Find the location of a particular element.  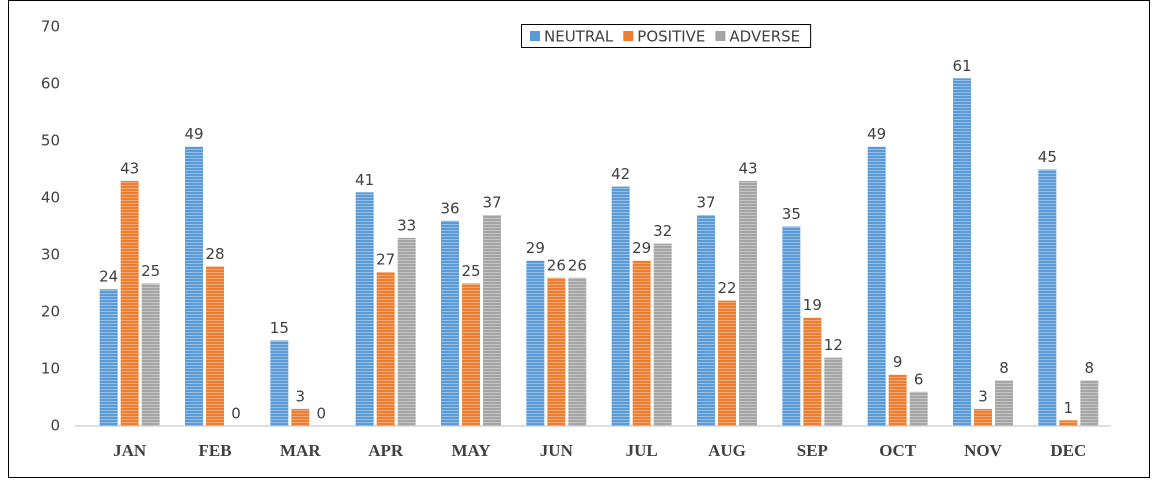

legend-label: POSITIVE is located at coordinates (671, 37).